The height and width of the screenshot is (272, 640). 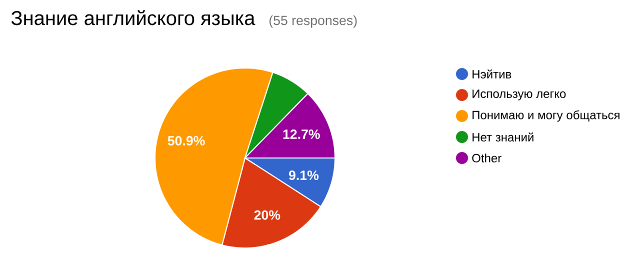 I want to click on legend-label: Понимаю и могу общаться, so click(x=546, y=116).